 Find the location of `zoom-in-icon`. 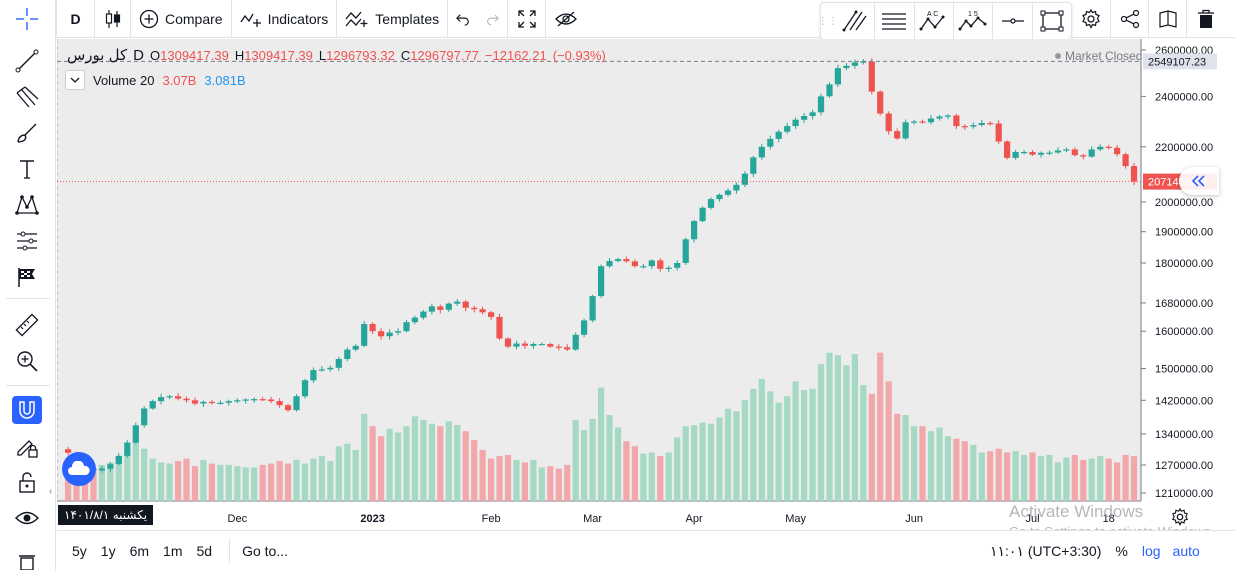

zoom-in-icon is located at coordinates (27, 361).